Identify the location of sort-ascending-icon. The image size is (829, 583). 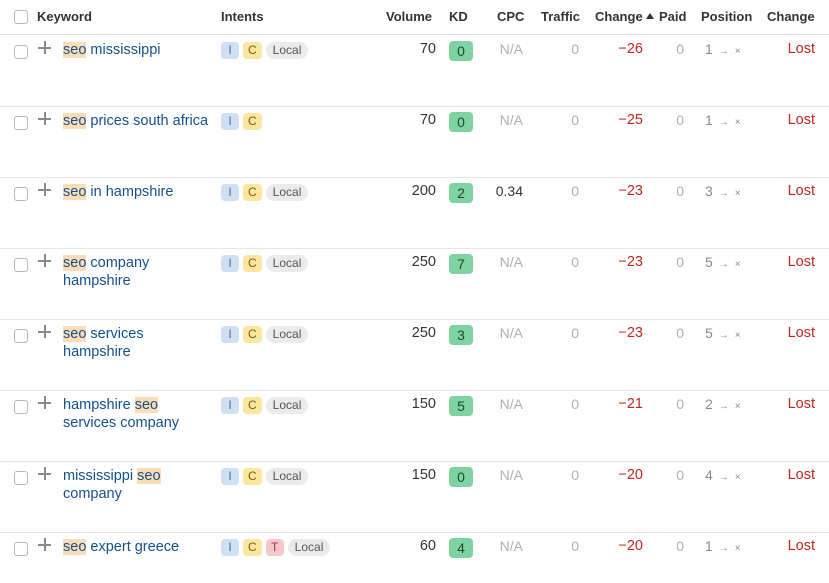
(649, 16).